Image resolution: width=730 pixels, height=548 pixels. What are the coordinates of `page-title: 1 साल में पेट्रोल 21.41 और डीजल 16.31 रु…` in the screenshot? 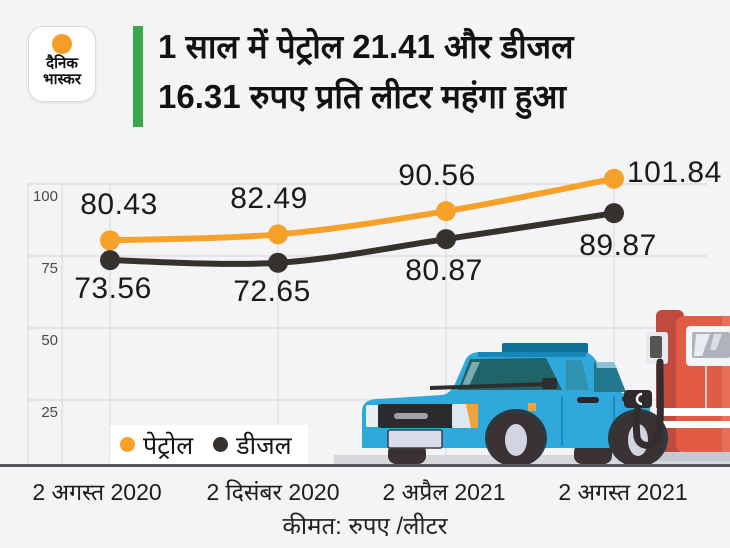 It's located at (438, 72).